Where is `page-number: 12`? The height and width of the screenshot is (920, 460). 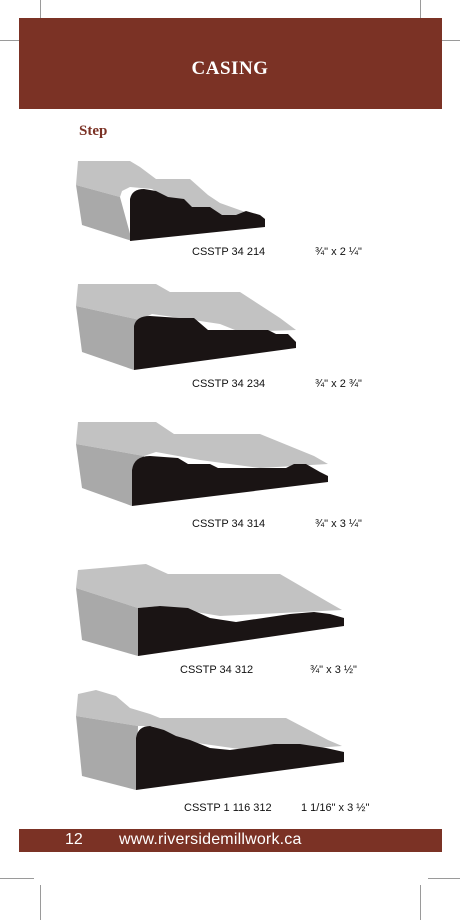 page-number: 12 is located at coordinates (74, 839).